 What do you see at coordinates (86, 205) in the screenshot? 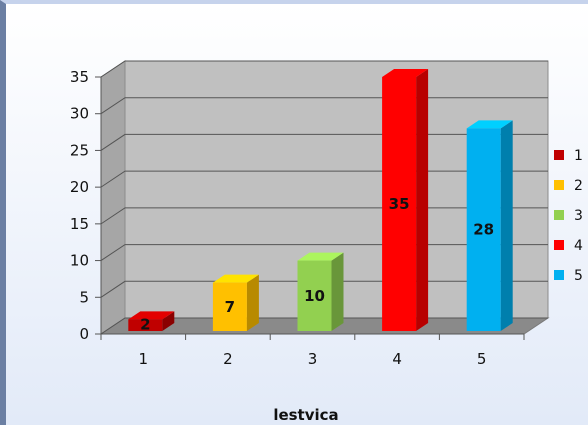
I see `y-axis-ticks: 0 5 10 15 20 25 30 35` at bounding box center [86, 205].